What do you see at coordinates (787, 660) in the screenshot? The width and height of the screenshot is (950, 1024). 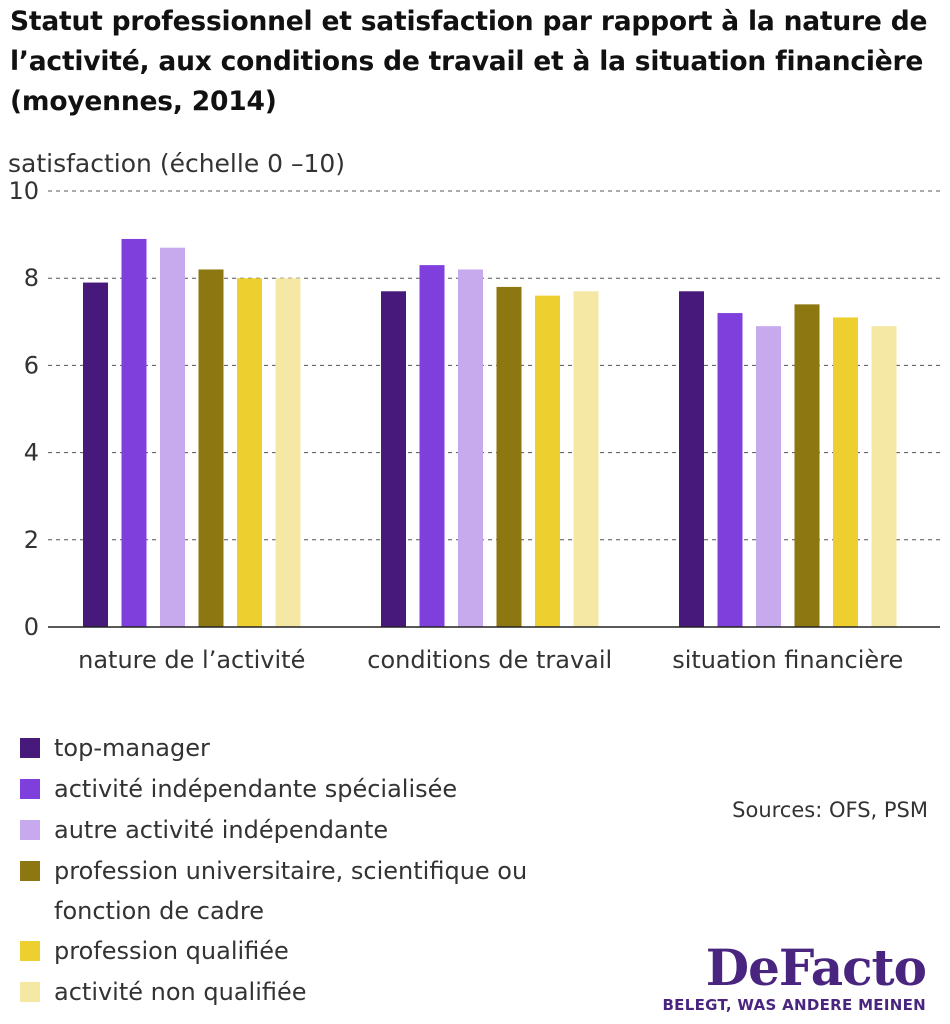 I see `x-tick-label: situation financière` at bounding box center [787, 660].